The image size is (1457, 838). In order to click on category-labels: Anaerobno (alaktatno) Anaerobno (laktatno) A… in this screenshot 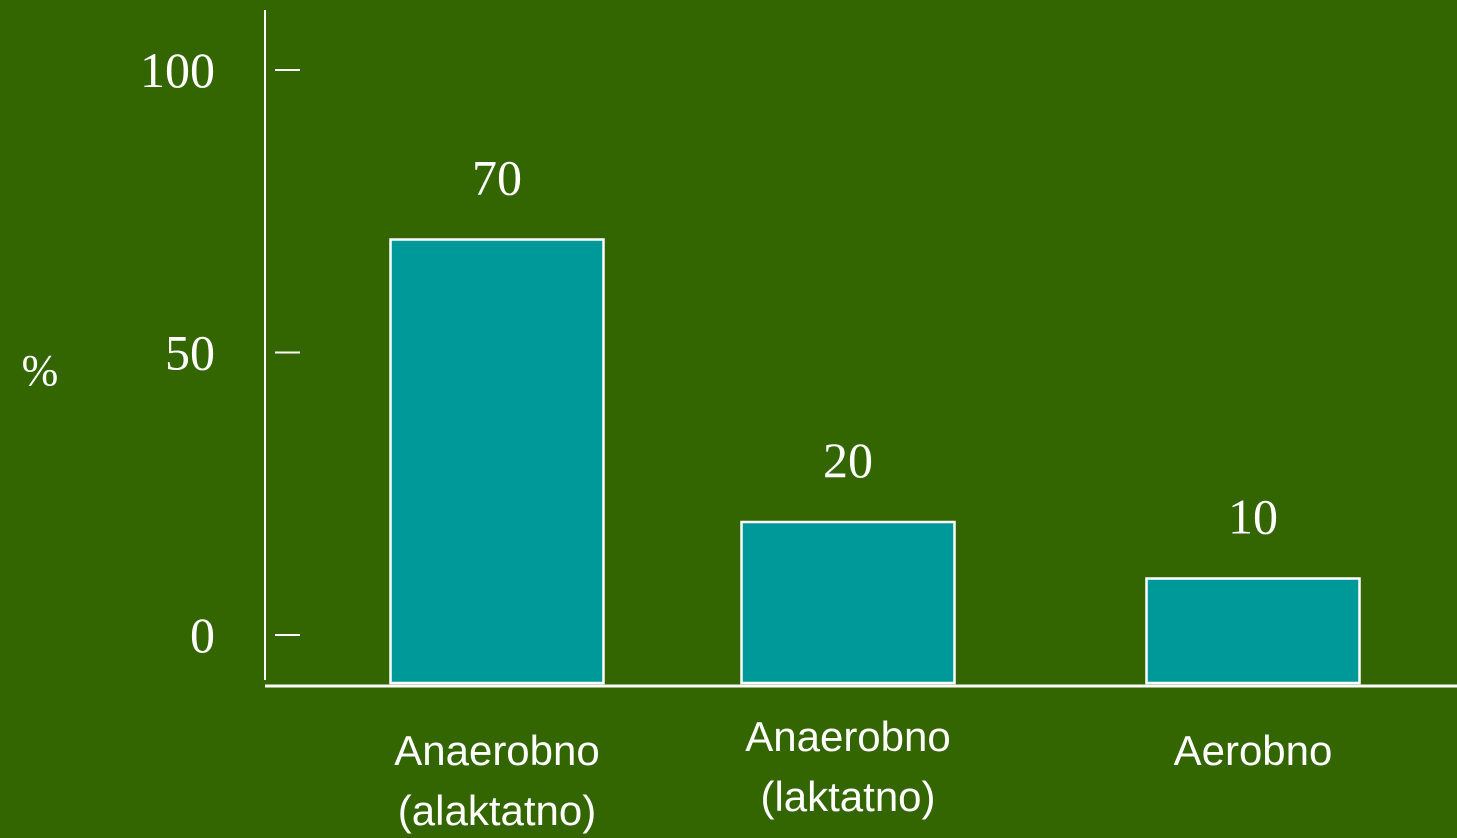, I will do `click(863, 773)`.